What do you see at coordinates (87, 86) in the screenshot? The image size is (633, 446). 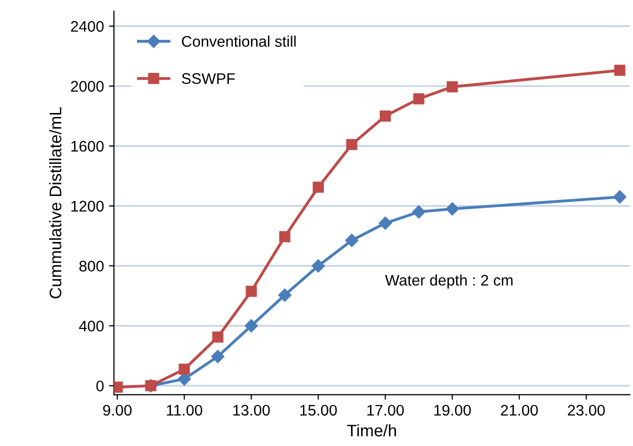 I see `y-tick-label: 2000` at bounding box center [87, 86].